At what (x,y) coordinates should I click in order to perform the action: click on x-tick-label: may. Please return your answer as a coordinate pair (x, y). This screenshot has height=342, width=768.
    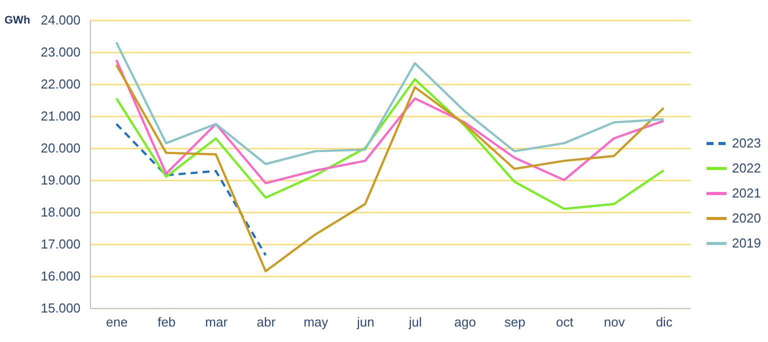
    Looking at the image, I should click on (316, 322).